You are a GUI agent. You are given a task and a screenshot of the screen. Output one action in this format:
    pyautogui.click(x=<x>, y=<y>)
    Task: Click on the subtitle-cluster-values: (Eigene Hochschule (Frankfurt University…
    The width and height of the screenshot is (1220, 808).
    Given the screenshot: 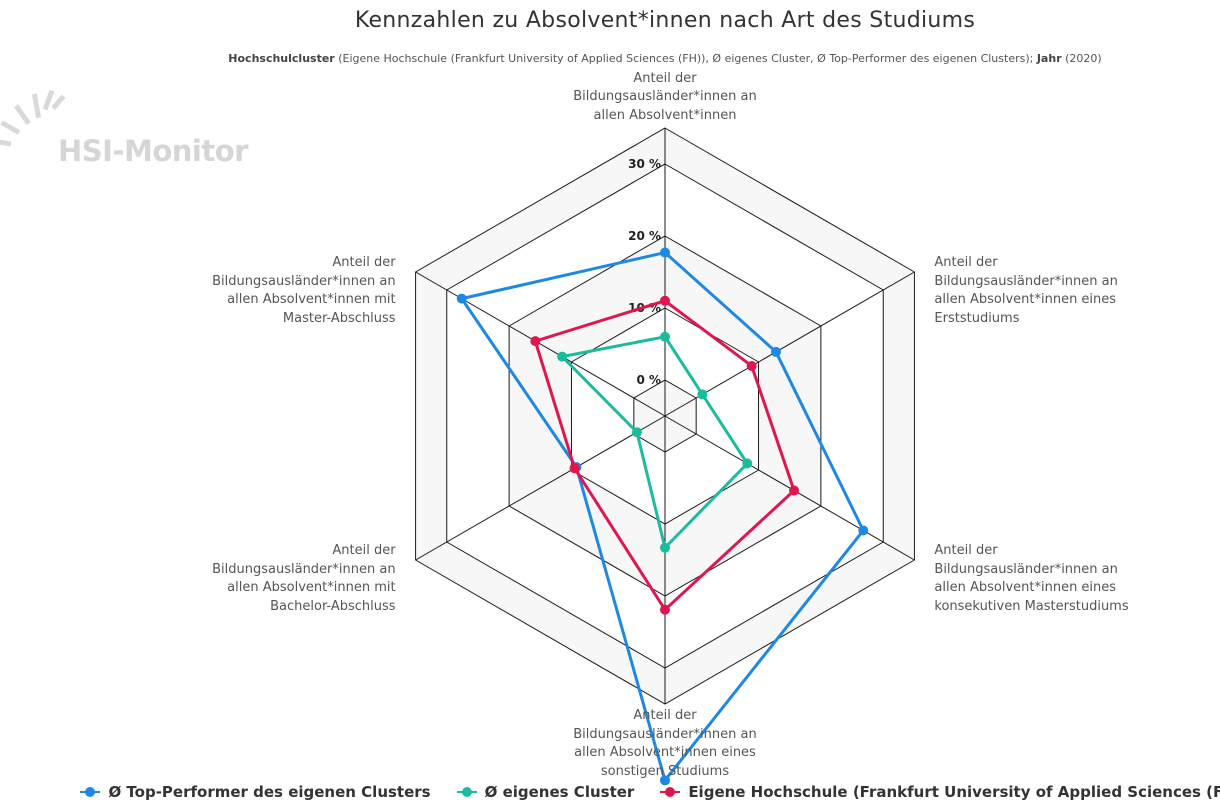 What is the action you would take?
    pyautogui.click(x=685, y=58)
    